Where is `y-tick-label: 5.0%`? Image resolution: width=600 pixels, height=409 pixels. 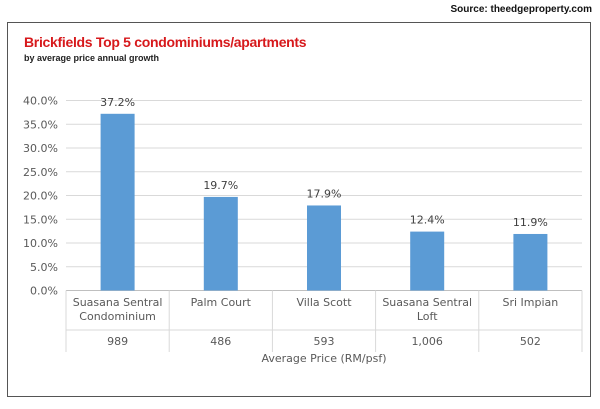
y-tick-label: 5.0% is located at coordinates (44, 267).